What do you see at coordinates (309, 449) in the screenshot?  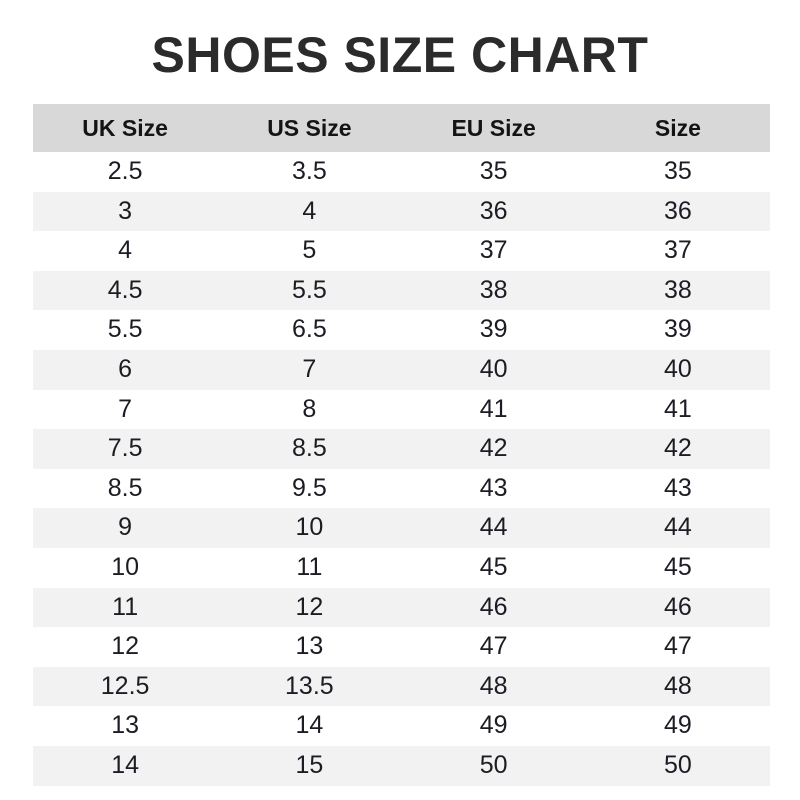 I see `cell-us-size: 8.5` at bounding box center [309, 449].